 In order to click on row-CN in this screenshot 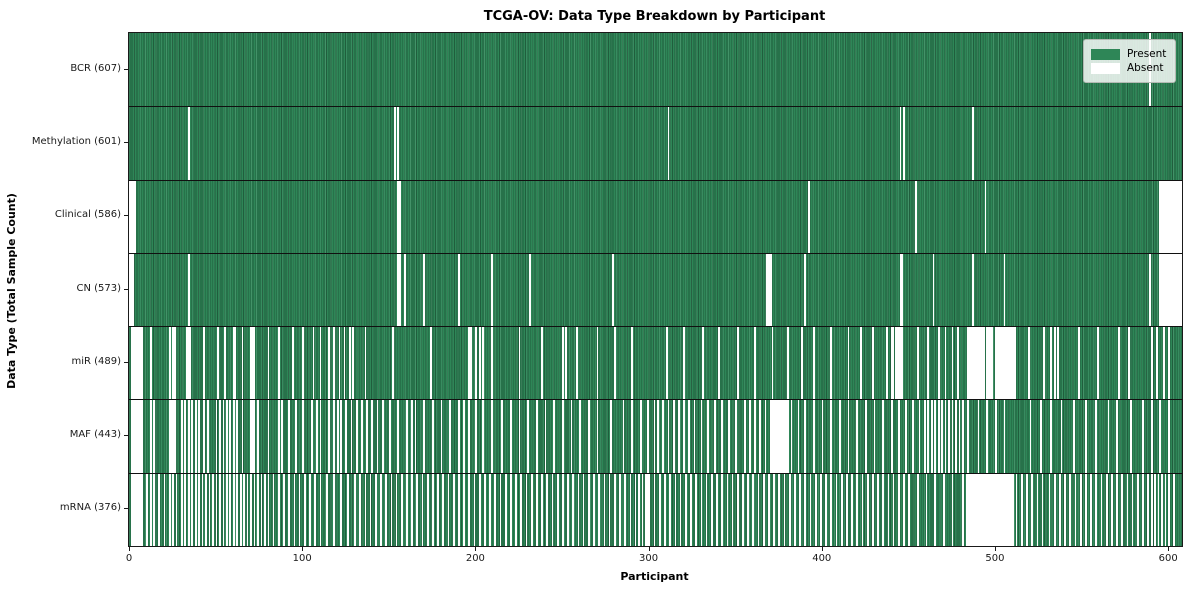, I will do `click(655, 289)`.